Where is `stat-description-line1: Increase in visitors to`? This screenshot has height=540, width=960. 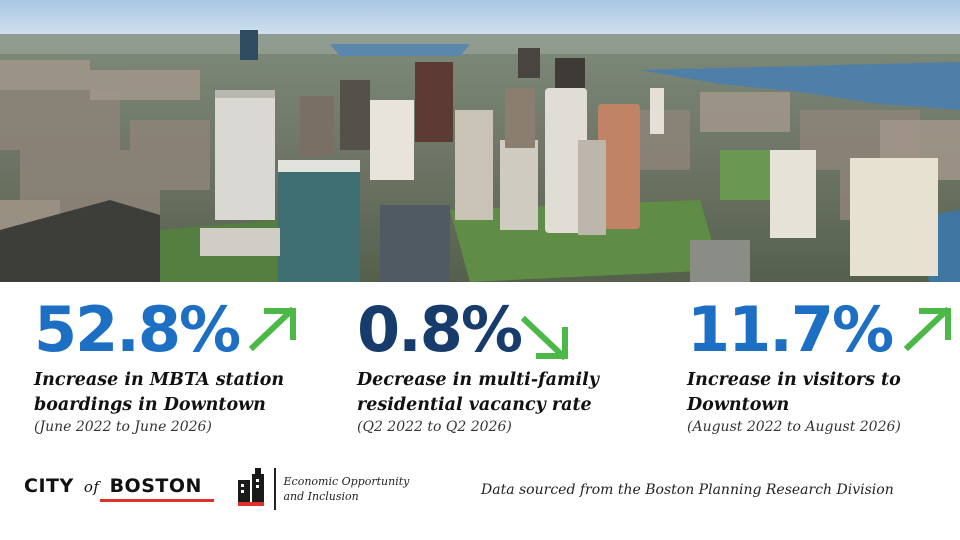 stat-description-line1: Increase in visitors to is located at coordinates (794, 380).